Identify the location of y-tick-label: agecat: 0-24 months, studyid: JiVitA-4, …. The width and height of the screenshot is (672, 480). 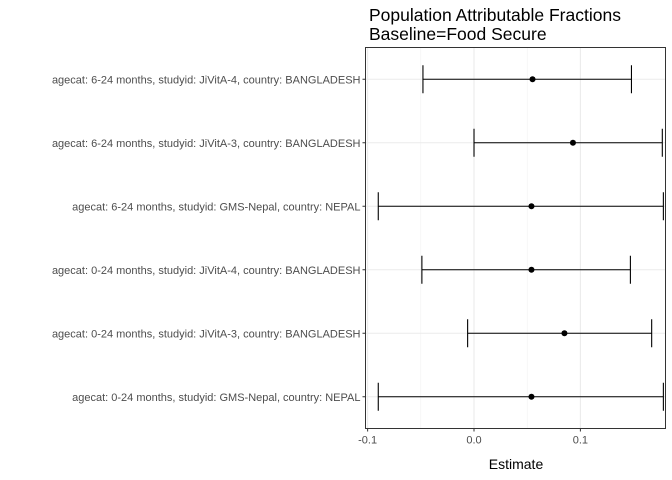
(206, 271).